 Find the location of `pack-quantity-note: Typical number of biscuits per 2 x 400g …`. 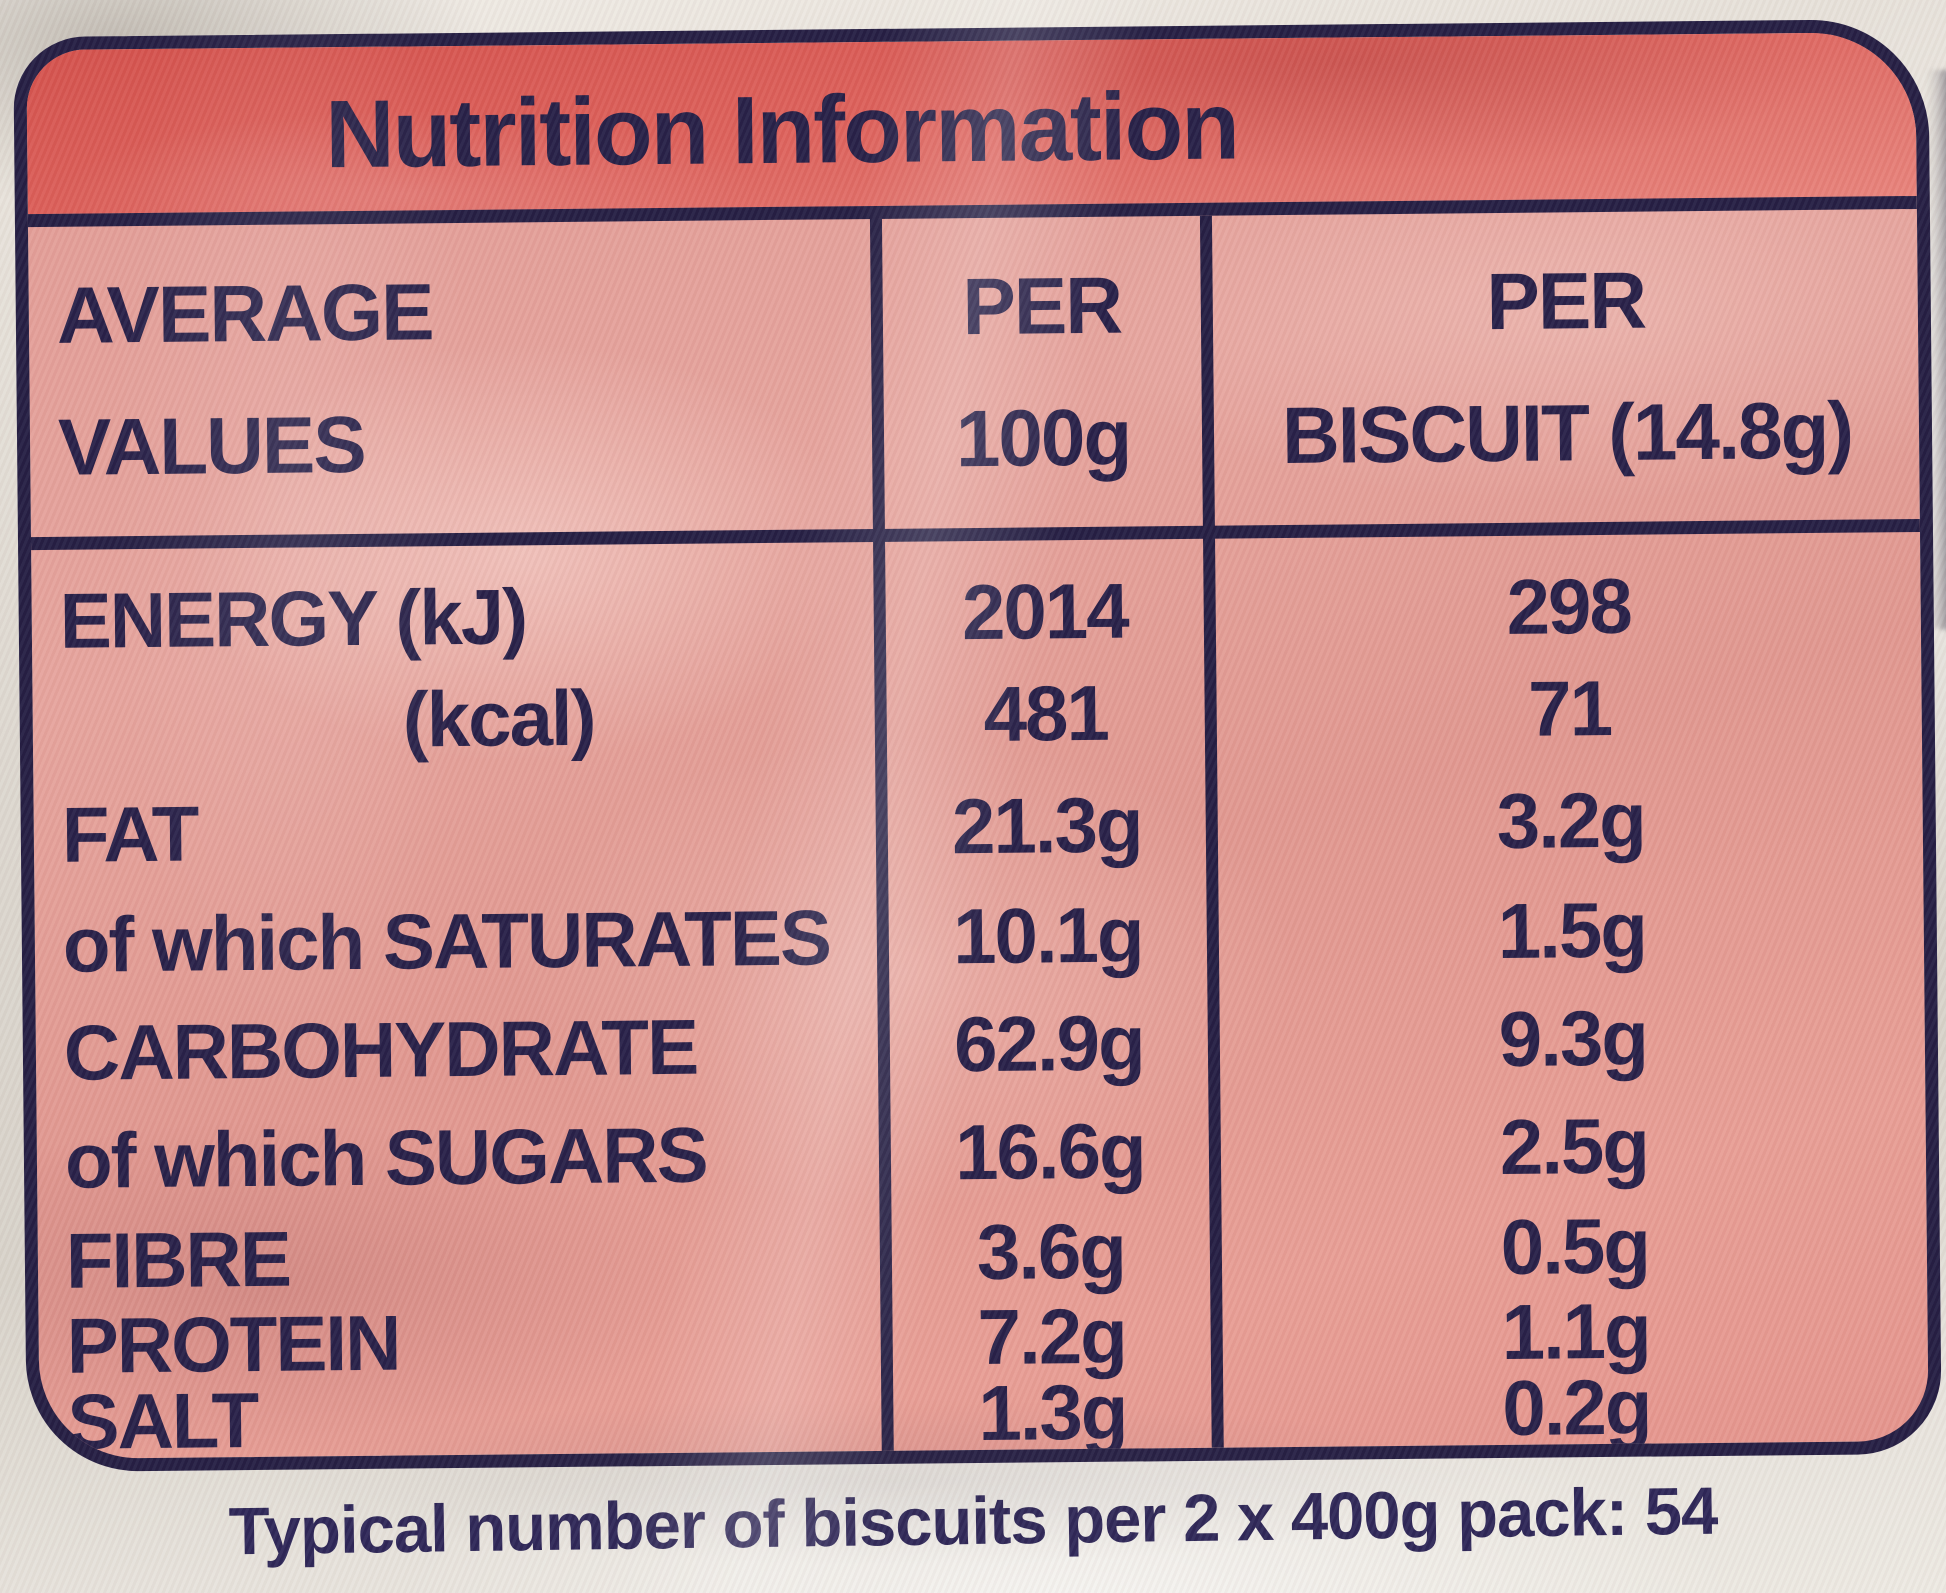

pack-quantity-note: Typical number of biscuits per 2 x 400g … is located at coordinates (973, 1521).